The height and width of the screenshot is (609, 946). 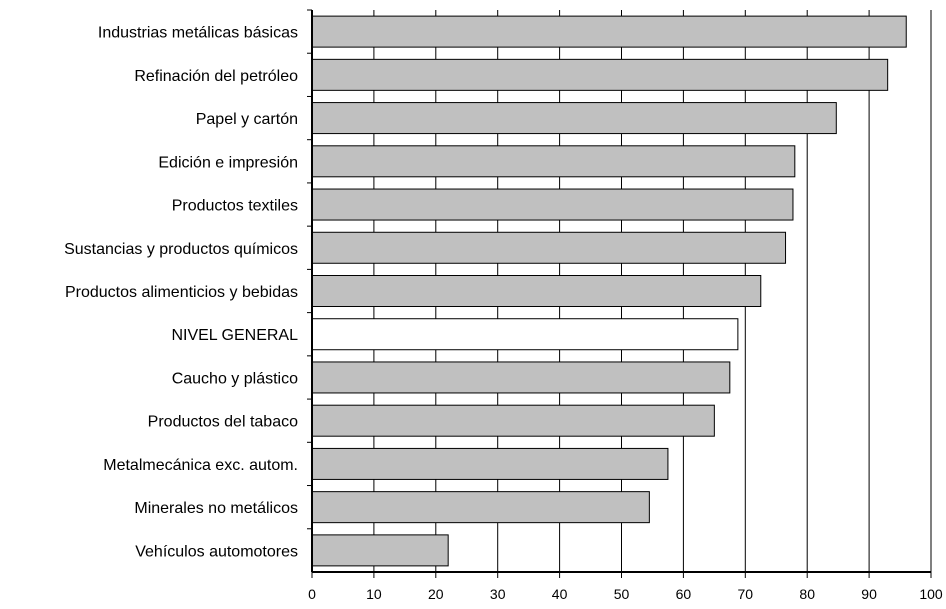 I want to click on category-label: NIVEL GENERAL, so click(x=234, y=335).